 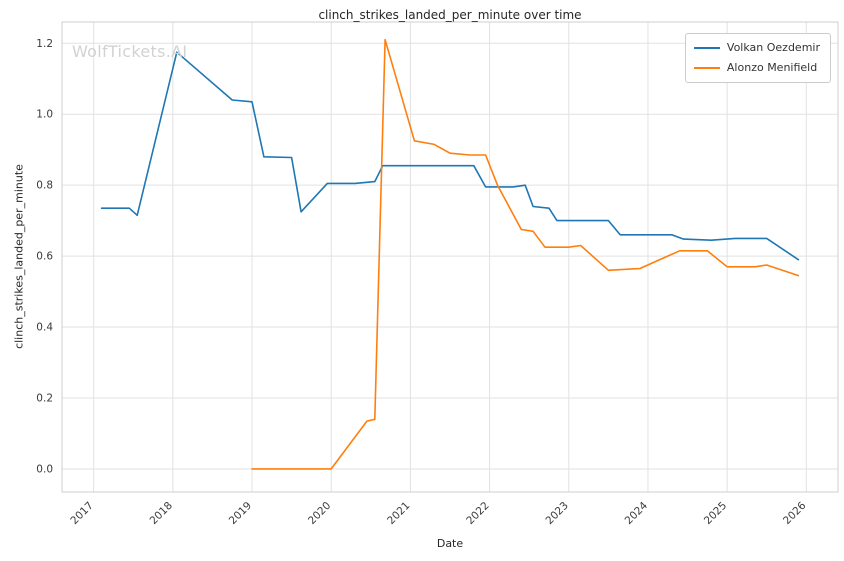 I want to click on x-tick-label: 2018, so click(x=161, y=513).